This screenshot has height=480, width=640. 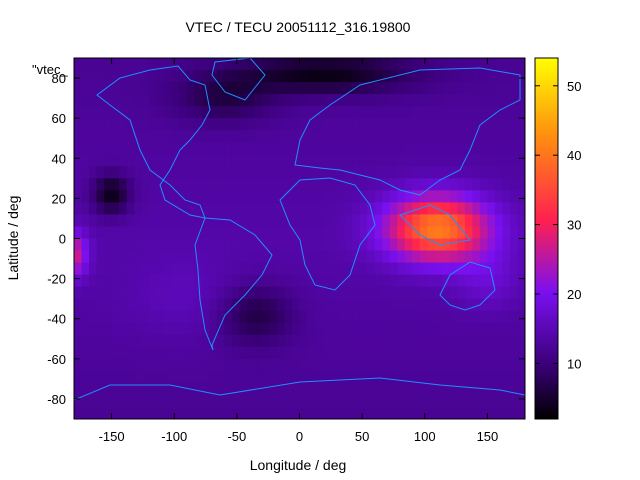 What do you see at coordinates (407, 131) in the screenshot?
I see `eurasia-outline` at bounding box center [407, 131].